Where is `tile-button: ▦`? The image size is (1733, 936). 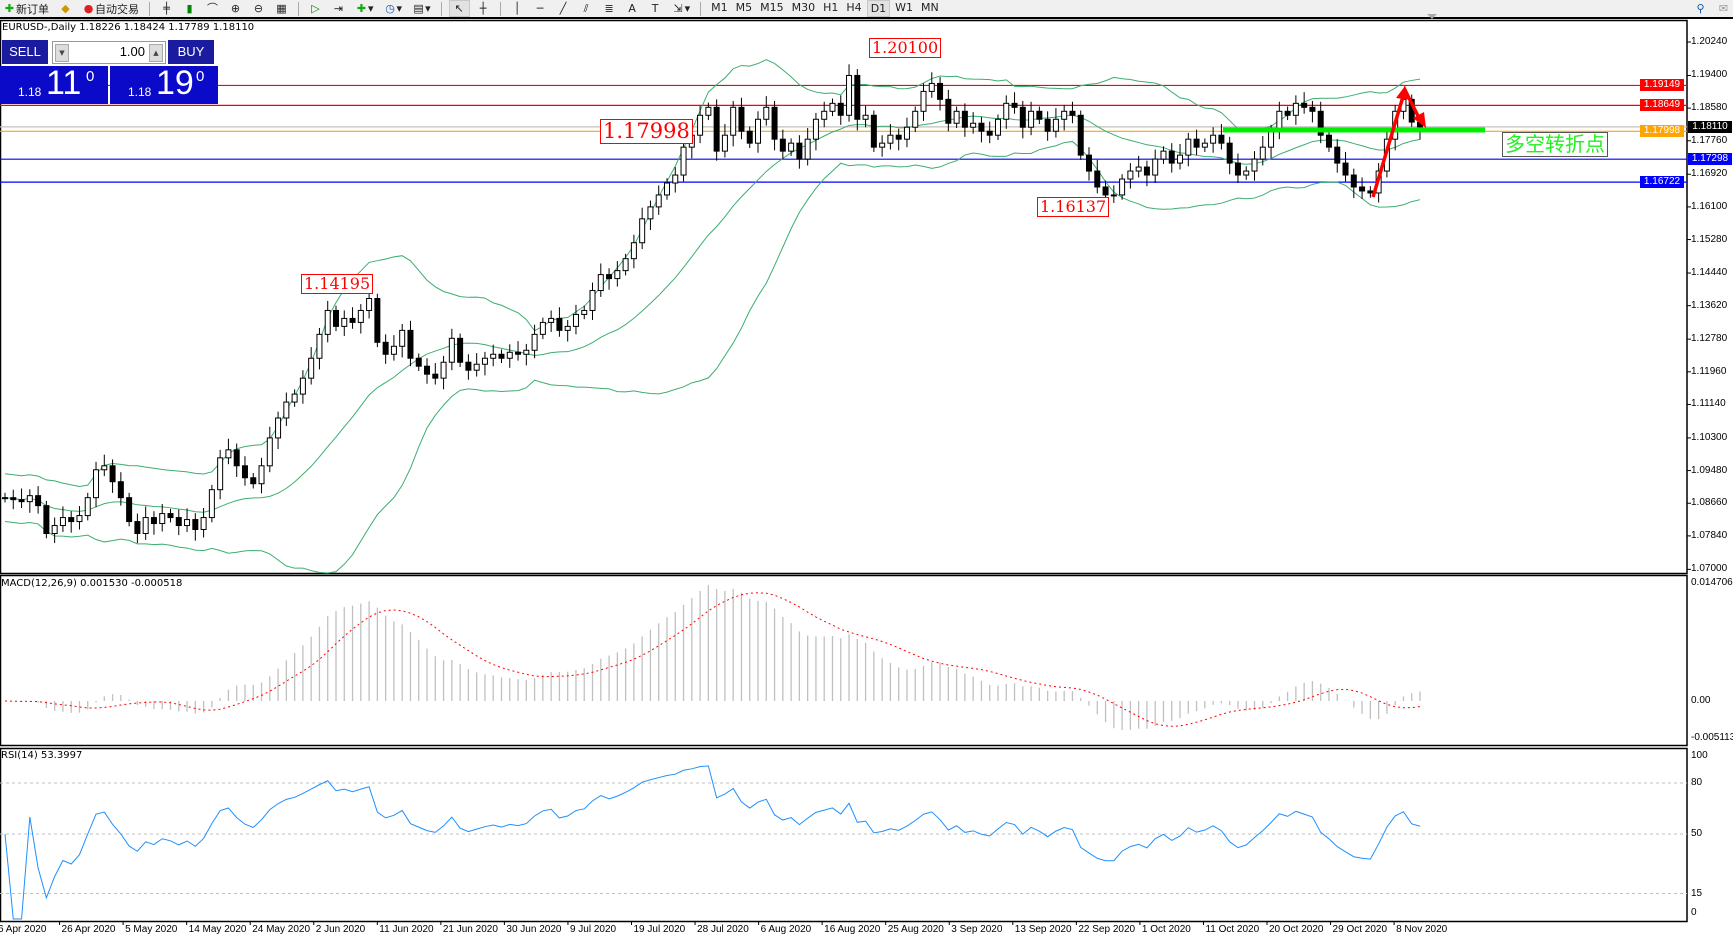 tile-button: ▦ is located at coordinates (281, 8).